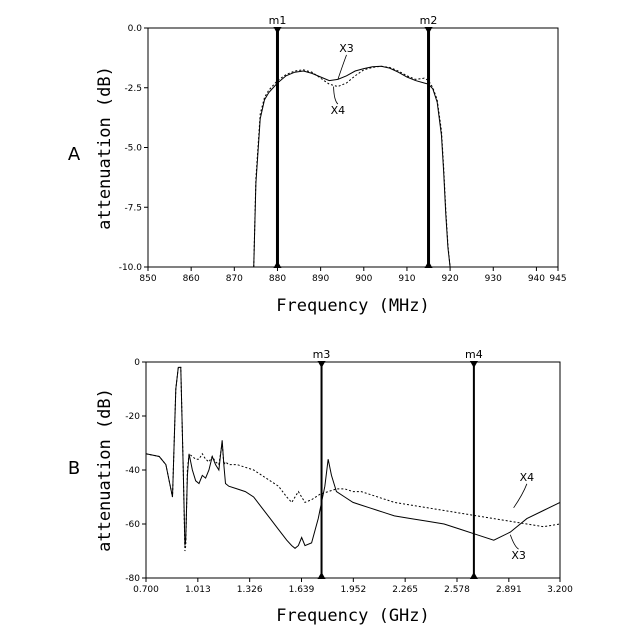  Describe the element at coordinates (191, 279) in the screenshot. I see `x-tick-label: 860` at that location.